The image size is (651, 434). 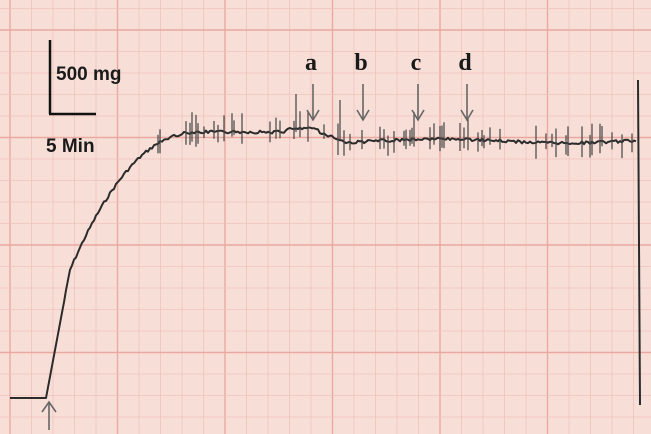 I want to click on time-label: 5 Min, so click(x=70, y=146).